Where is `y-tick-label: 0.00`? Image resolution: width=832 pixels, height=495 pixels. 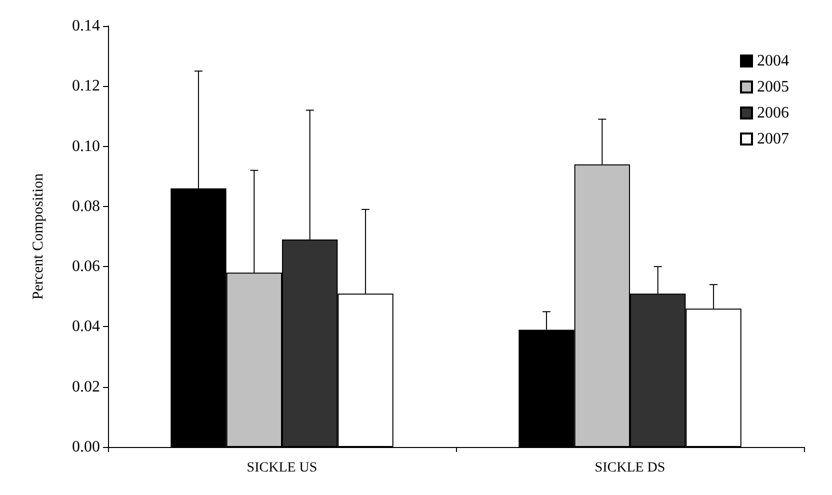
y-tick-label: 0.00 is located at coordinates (86, 447).